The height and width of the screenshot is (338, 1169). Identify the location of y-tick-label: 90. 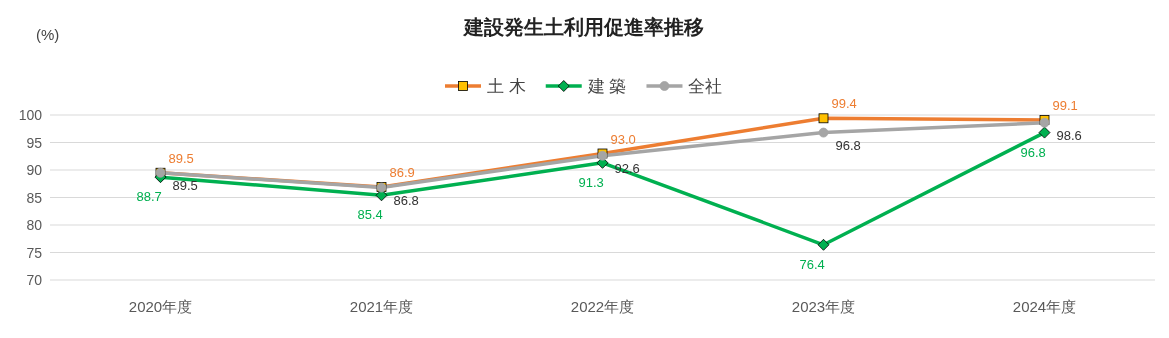
(34, 170).